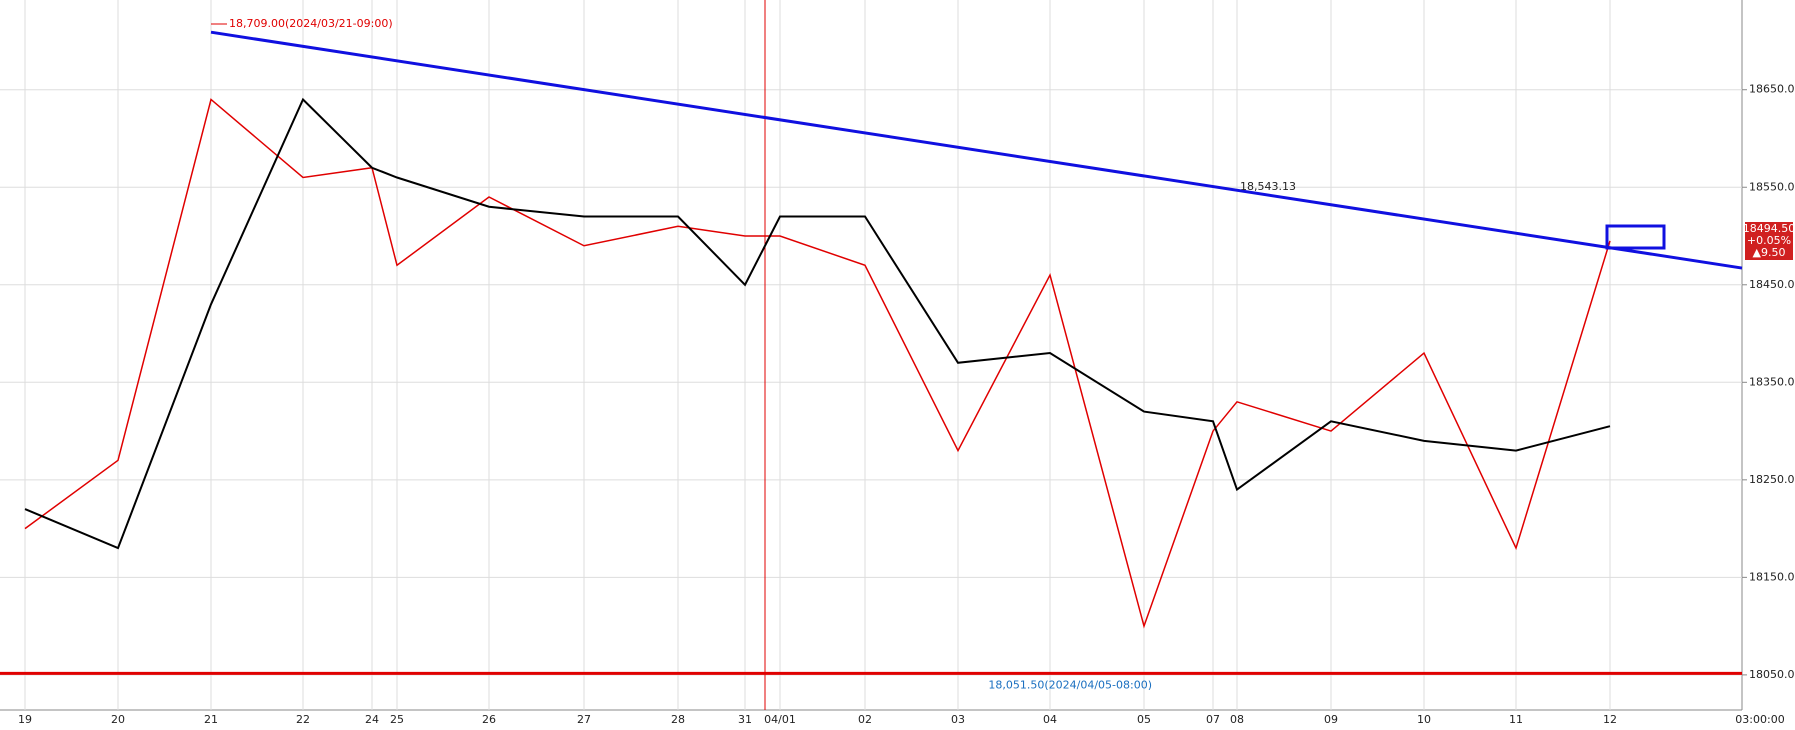 The width and height of the screenshot is (1795, 730). What do you see at coordinates (1331, 719) in the screenshot?
I see `x-tick-label: 09` at bounding box center [1331, 719].